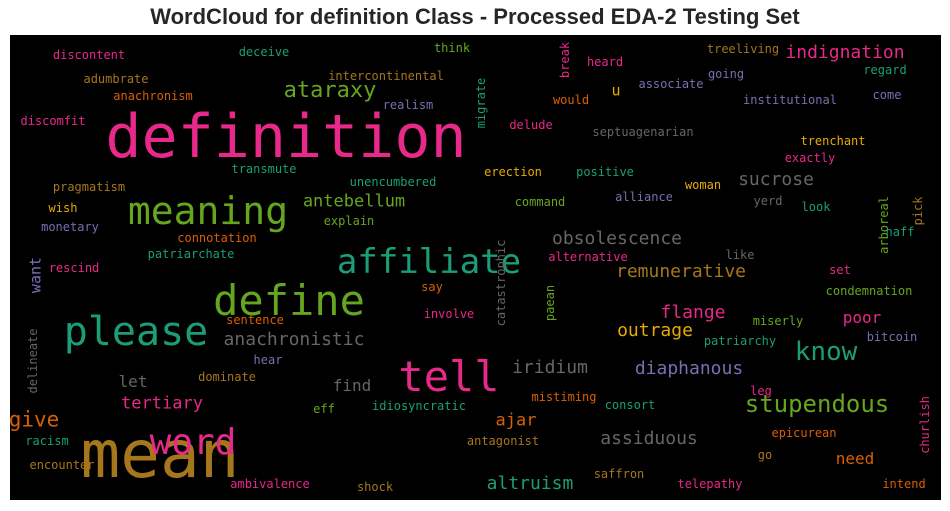  What do you see at coordinates (605, 172) in the screenshot?
I see `word-positive: positive` at bounding box center [605, 172].